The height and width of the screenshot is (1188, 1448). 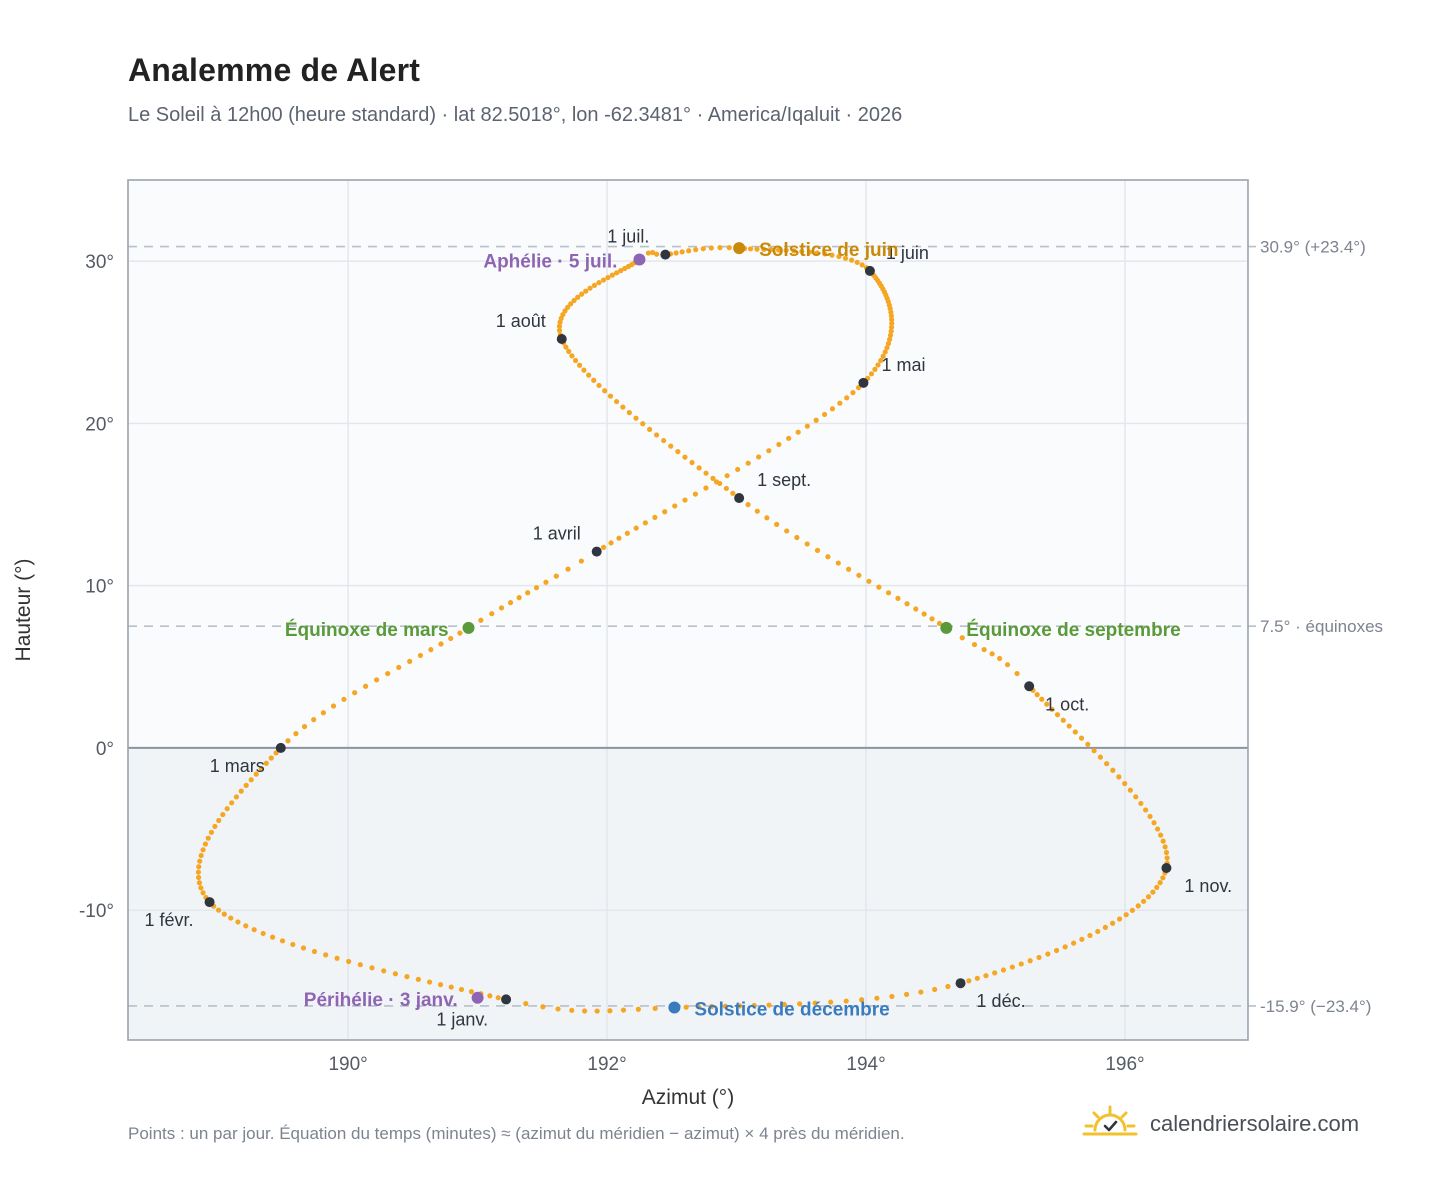 I want to click on brand: calendriersolaire.com, so click(x=1220, y=1124).